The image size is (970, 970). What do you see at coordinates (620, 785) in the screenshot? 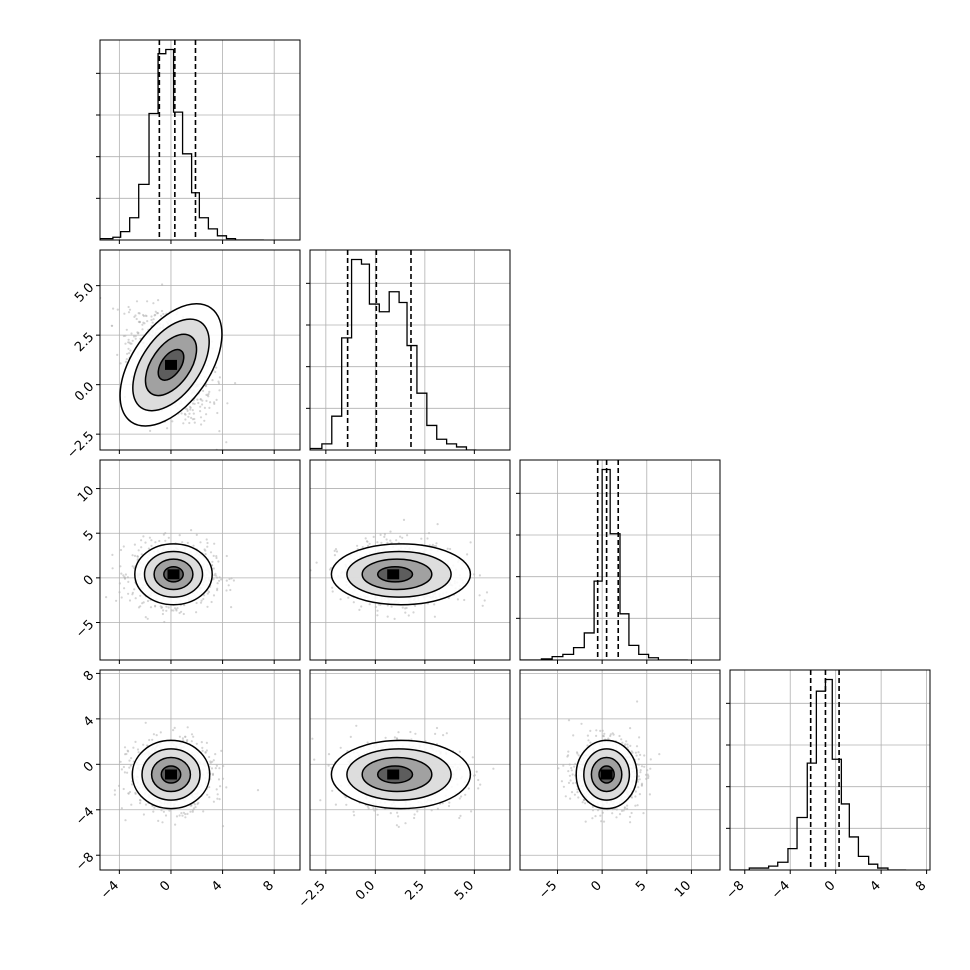
I see `pair-panel-3-2: −5 0 5 10` at bounding box center [620, 785].